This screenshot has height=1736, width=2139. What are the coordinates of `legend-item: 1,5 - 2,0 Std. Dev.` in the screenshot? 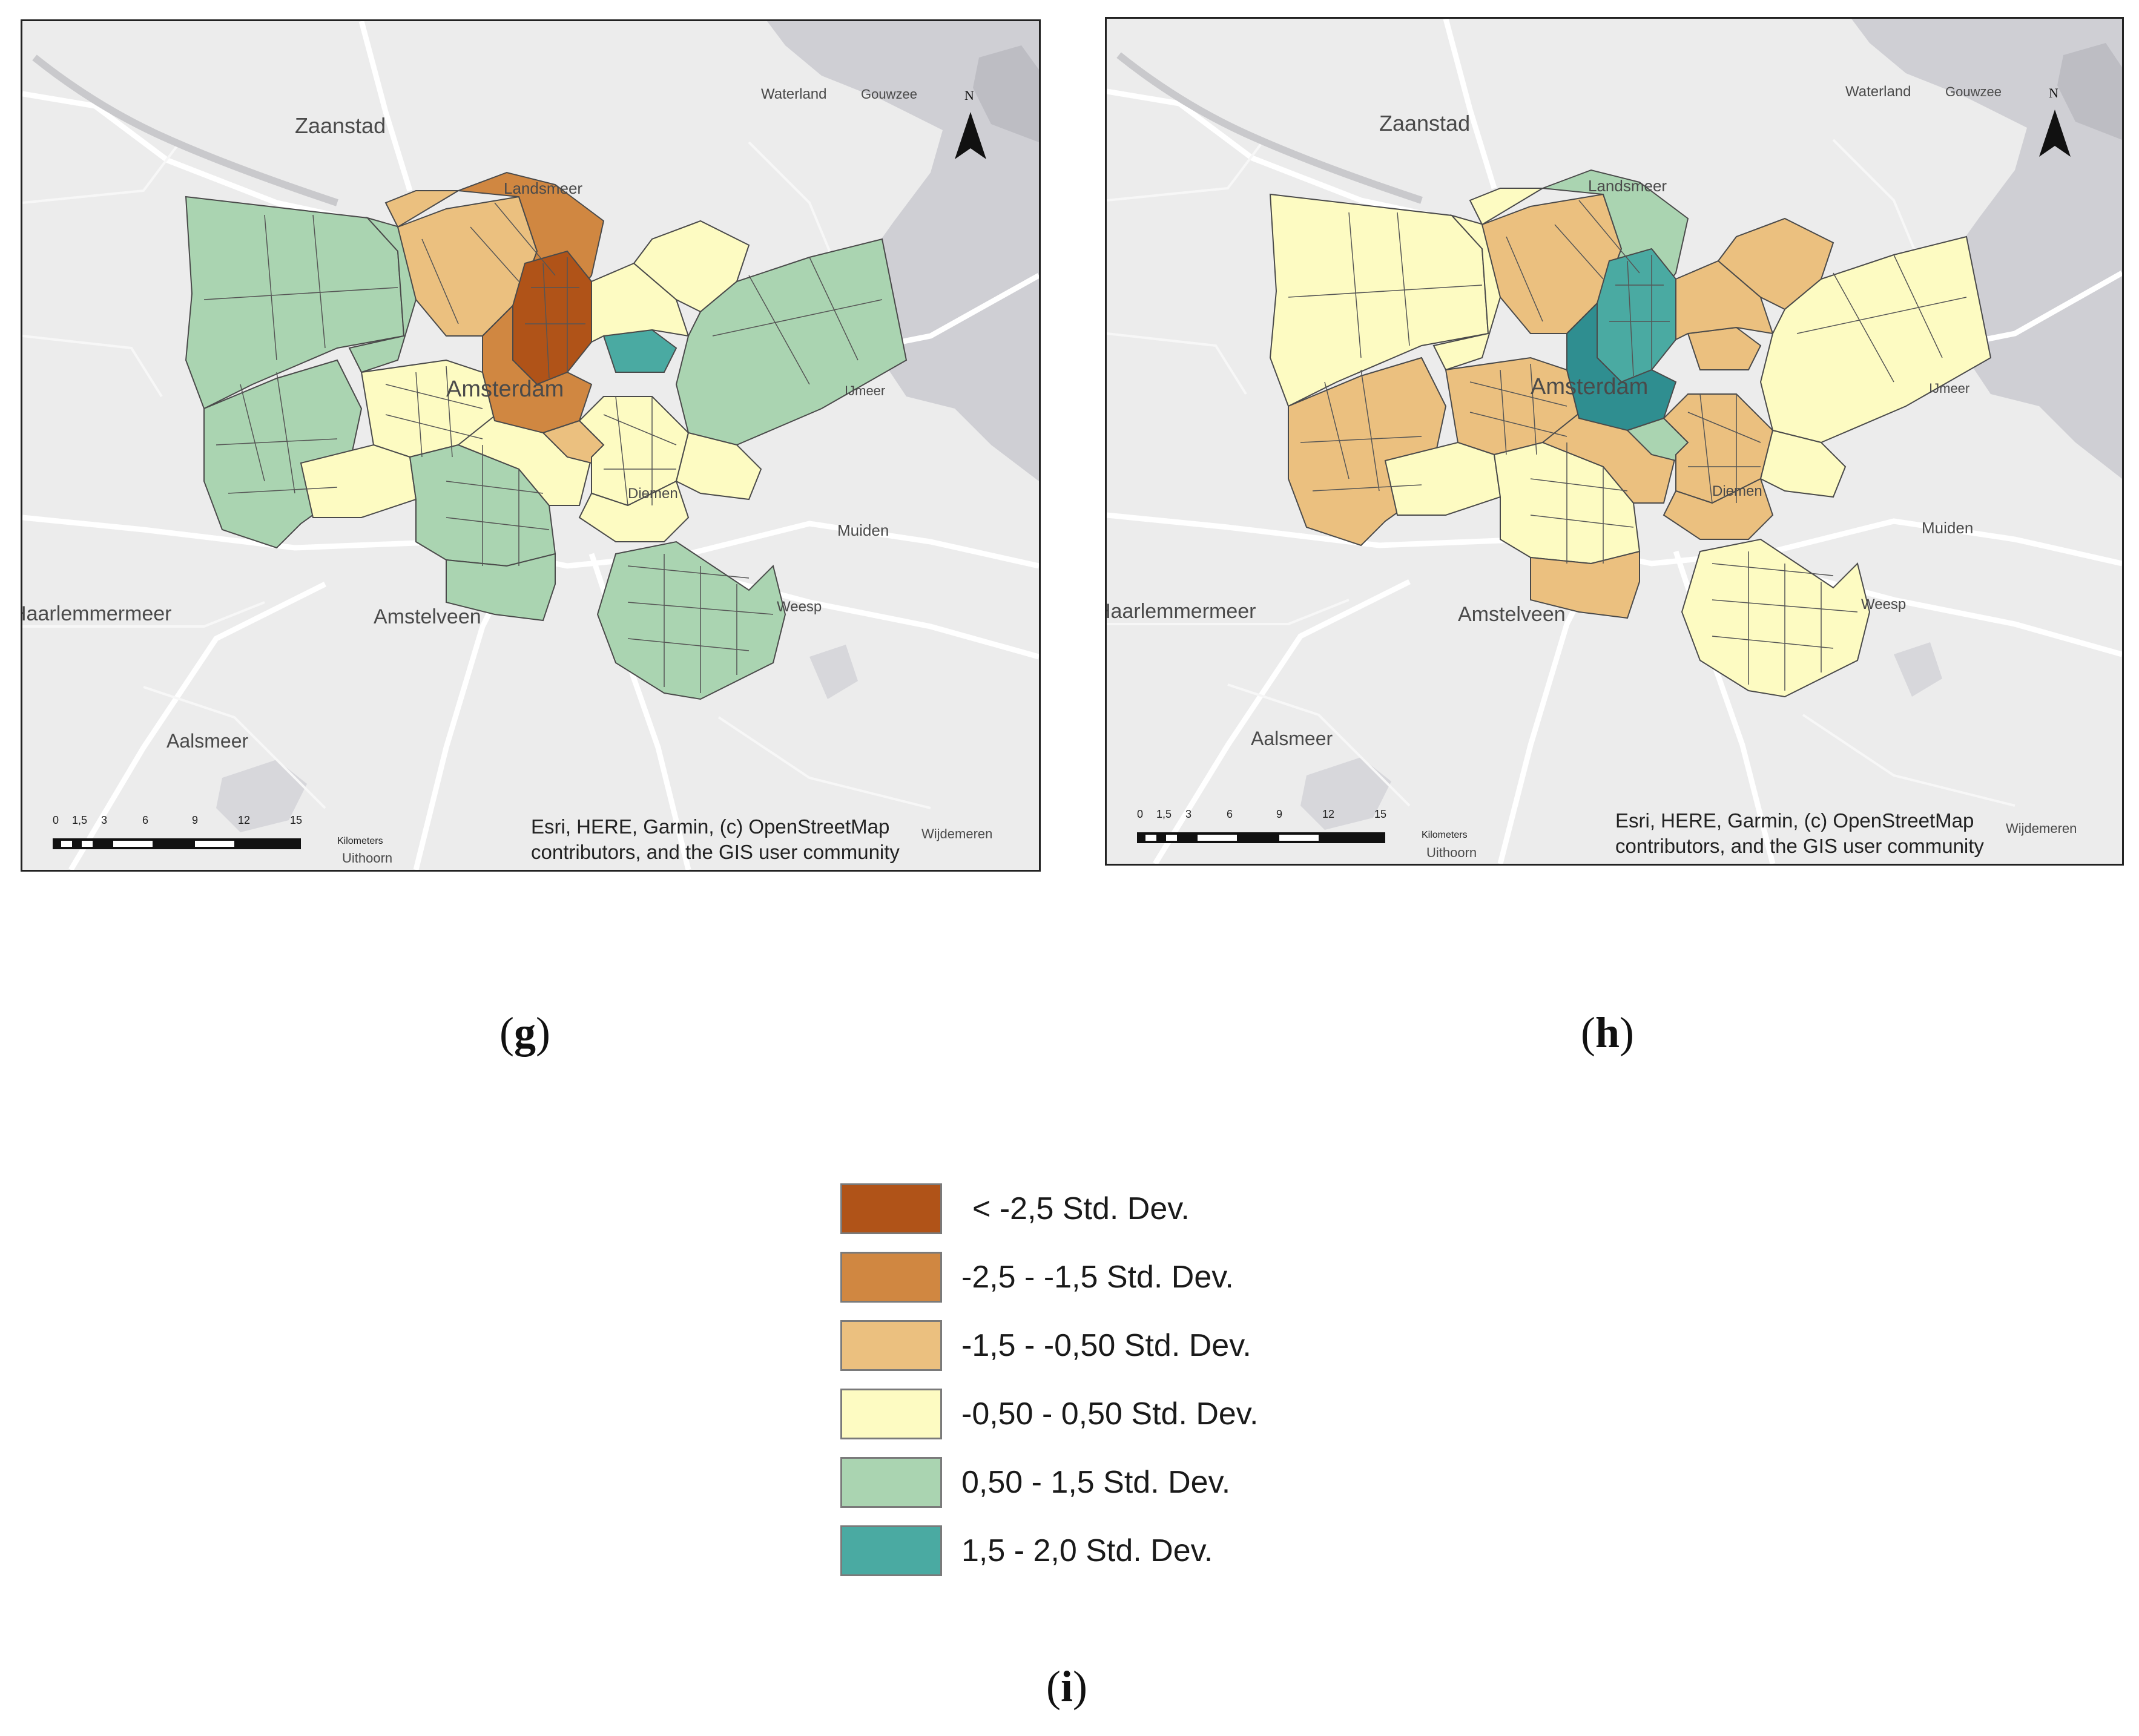 It's located at (1112, 1551).